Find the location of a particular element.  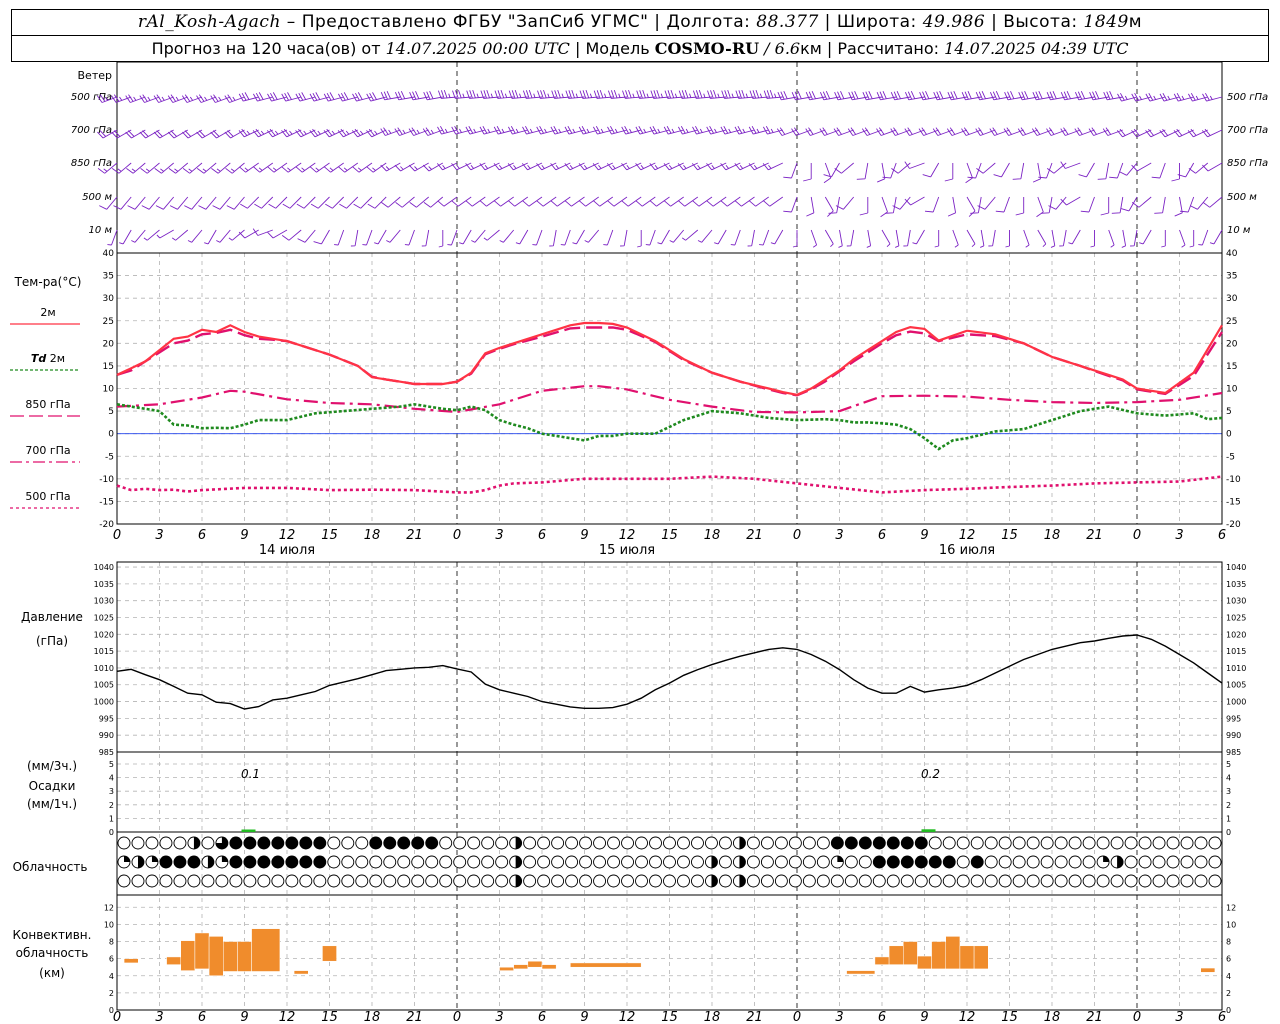

temp-tick-left-10: -10 is located at coordinates (106, 480).